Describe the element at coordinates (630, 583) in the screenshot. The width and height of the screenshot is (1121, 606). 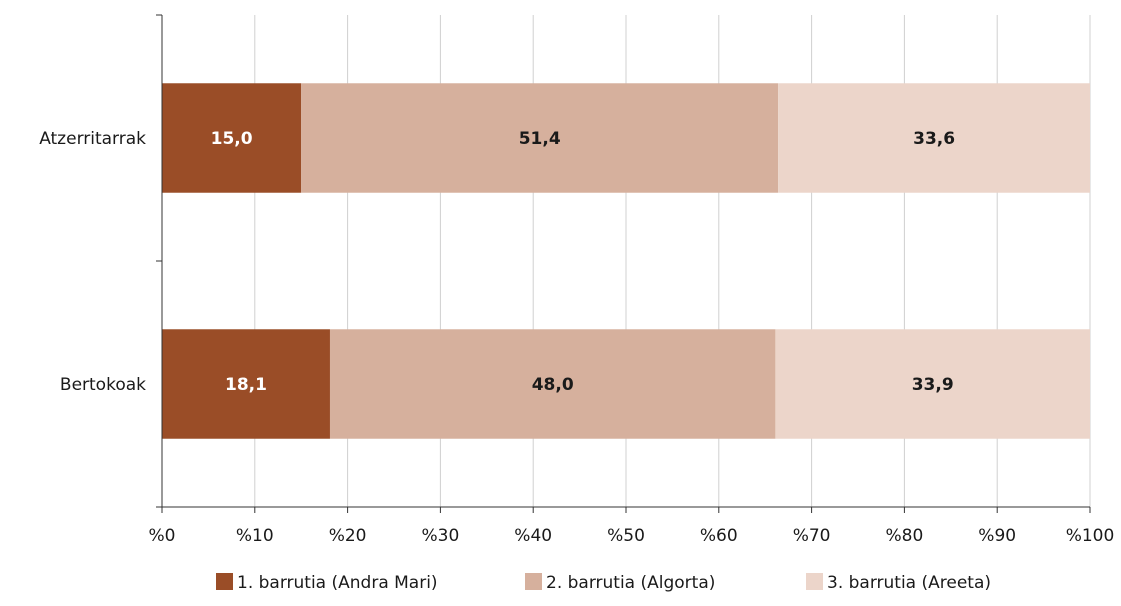
I see `legend-label: 2. barrutia (Algorta)` at that location.